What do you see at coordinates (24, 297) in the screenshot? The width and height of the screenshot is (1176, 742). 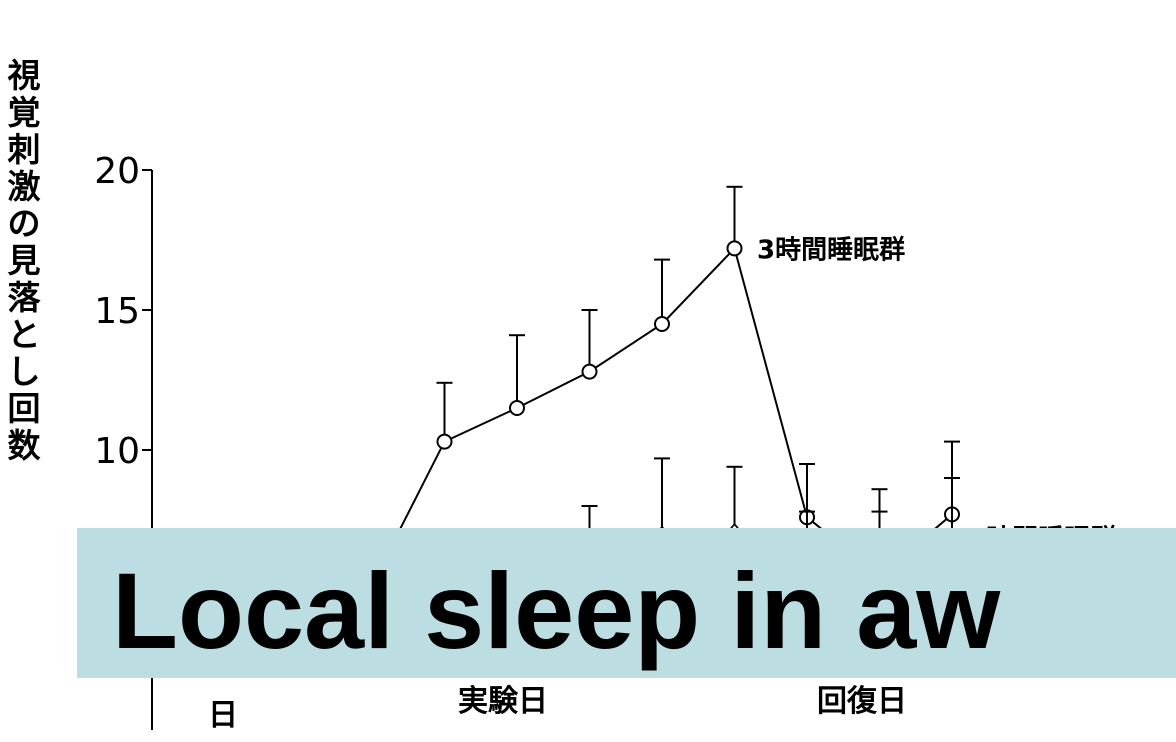 I see `y-axis-label-char: 落` at bounding box center [24, 297].